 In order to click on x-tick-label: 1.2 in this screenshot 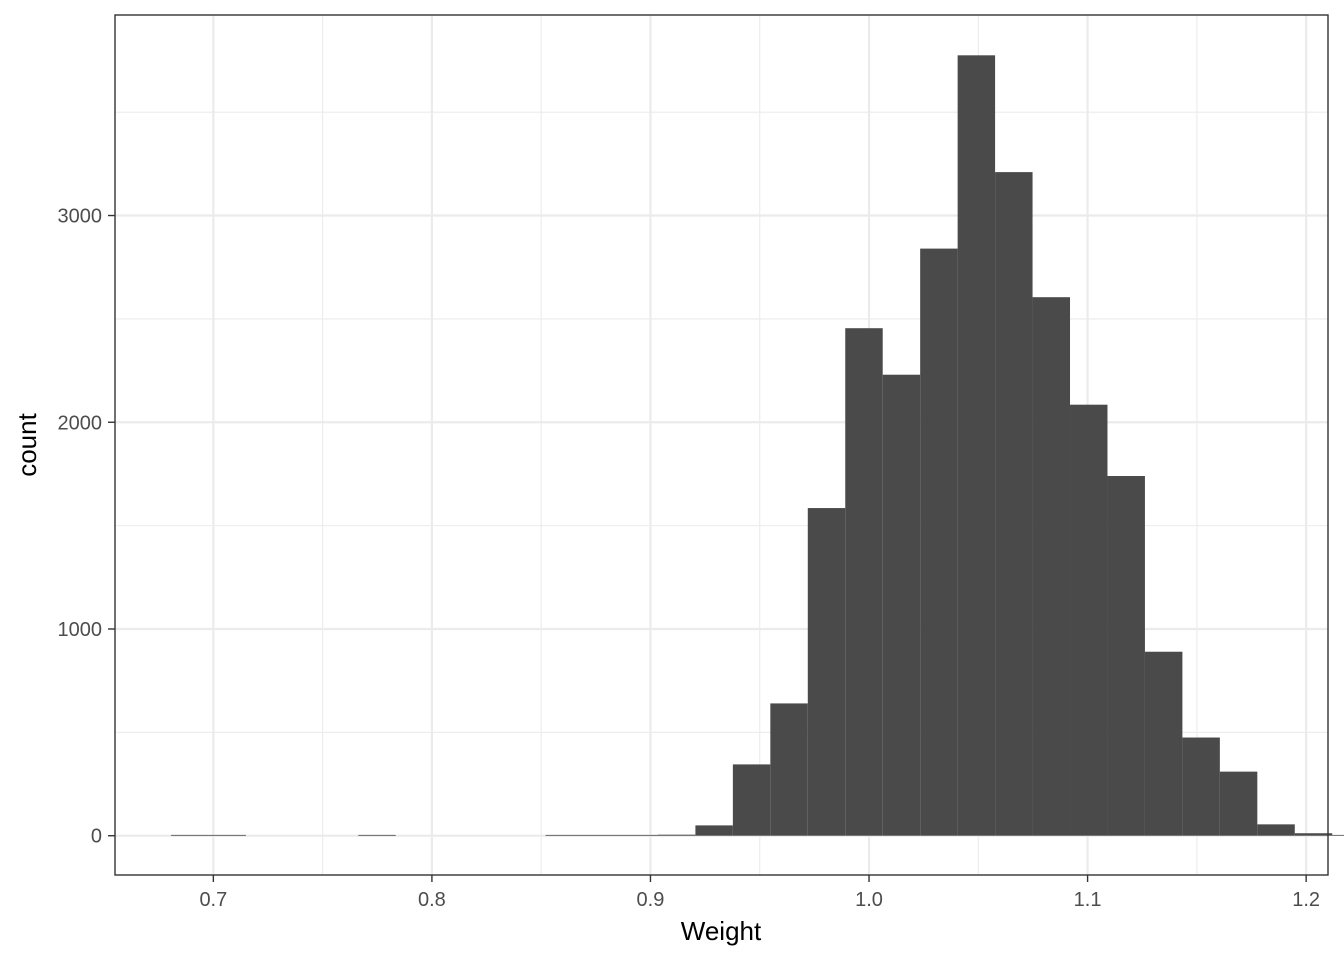, I will do `click(1306, 900)`.